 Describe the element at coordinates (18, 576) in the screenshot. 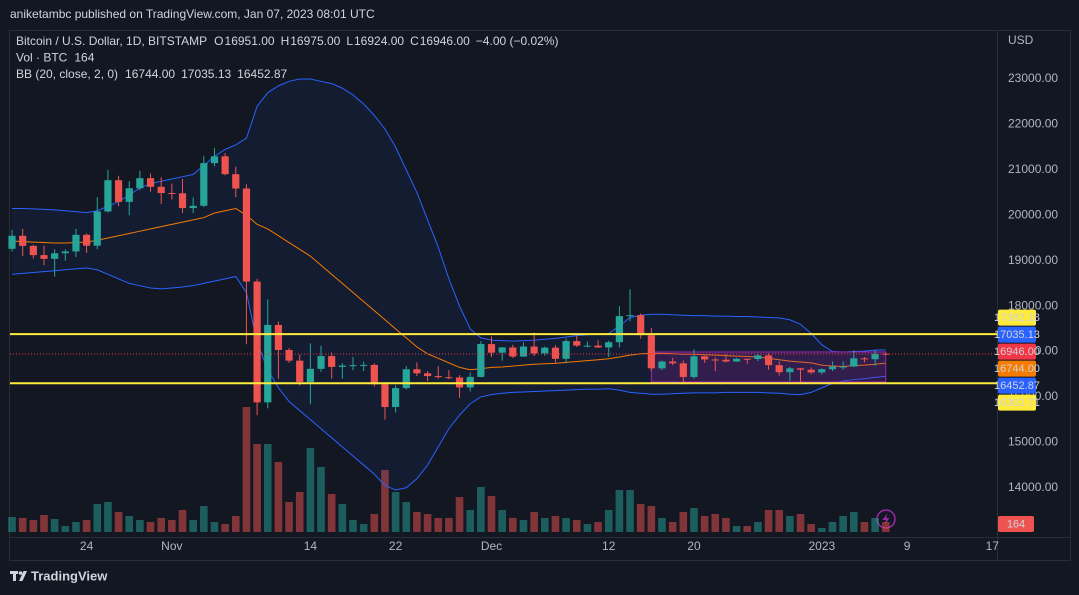

I see `logo` at that location.